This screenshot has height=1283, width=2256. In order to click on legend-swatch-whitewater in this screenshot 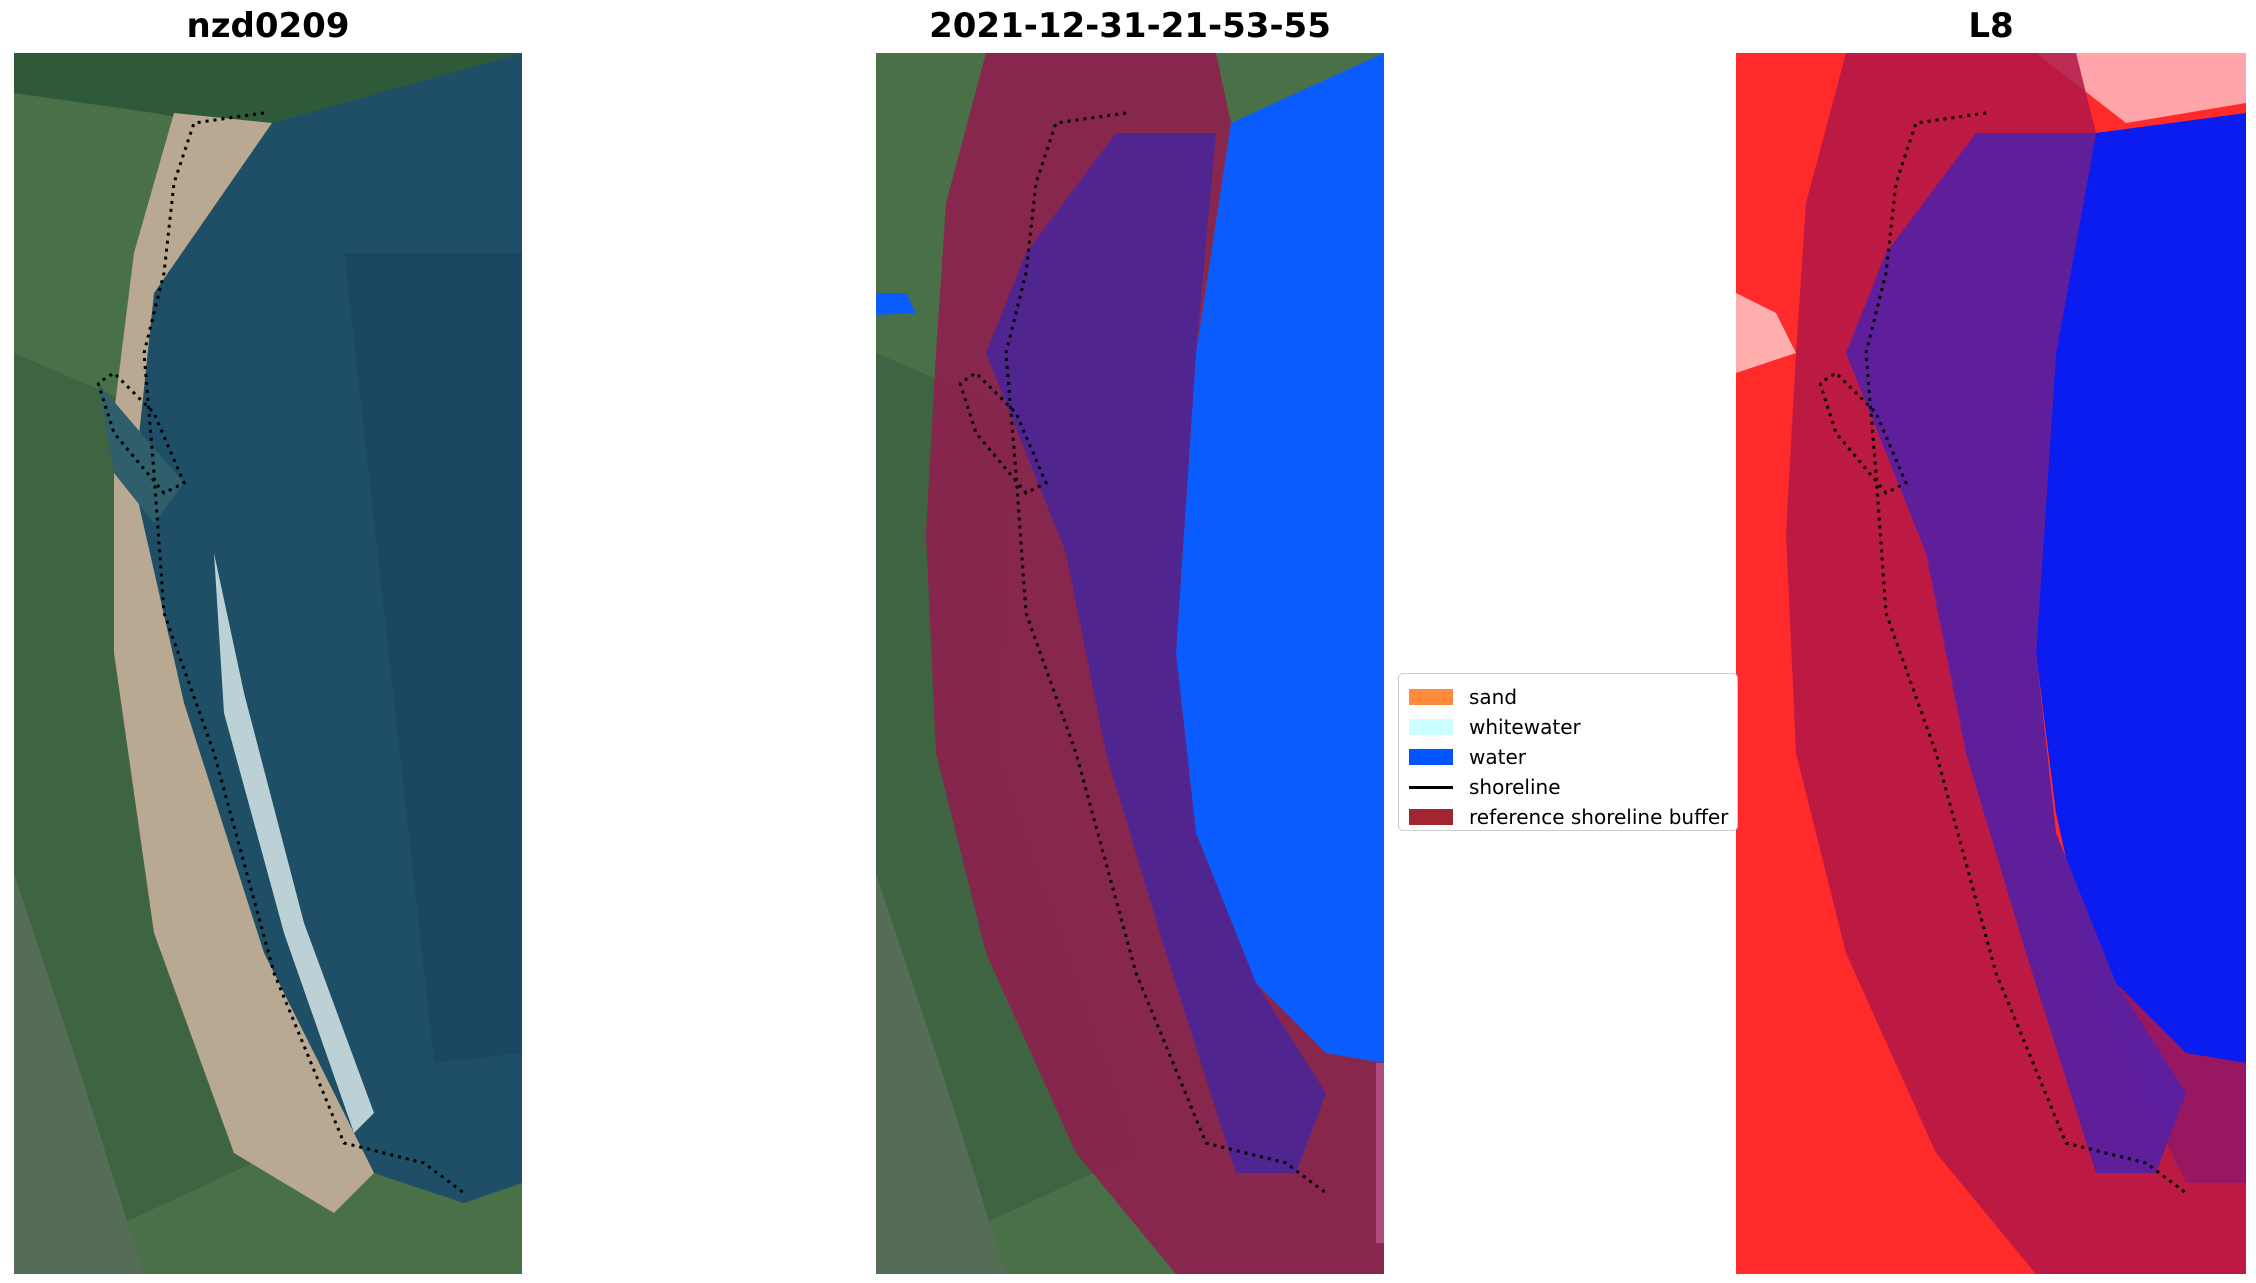, I will do `click(1431, 727)`.